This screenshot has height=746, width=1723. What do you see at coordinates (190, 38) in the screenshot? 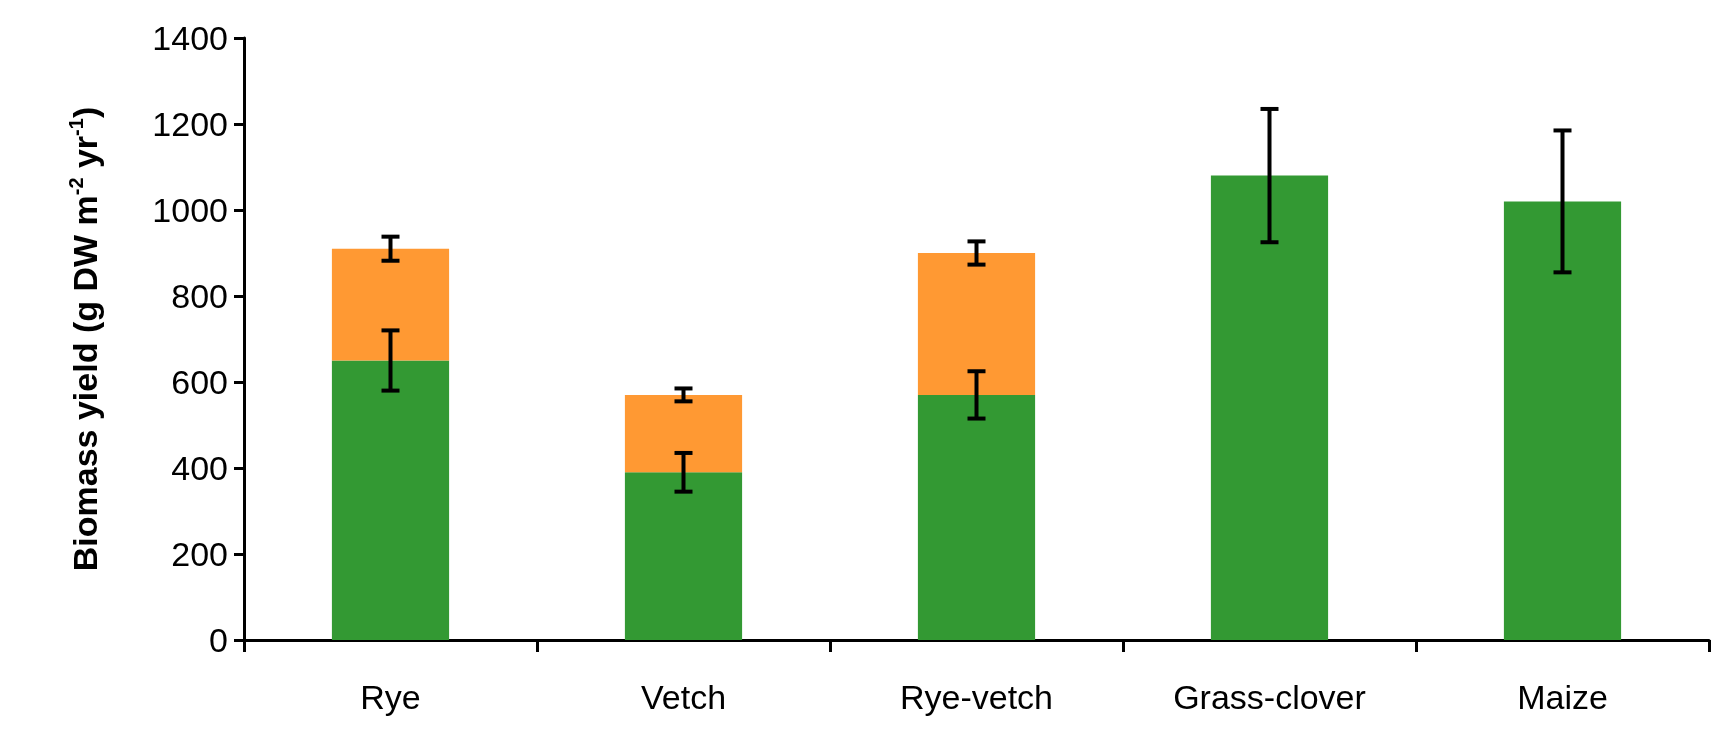
I see `y-tick-label: 1400` at bounding box center [190, 38].